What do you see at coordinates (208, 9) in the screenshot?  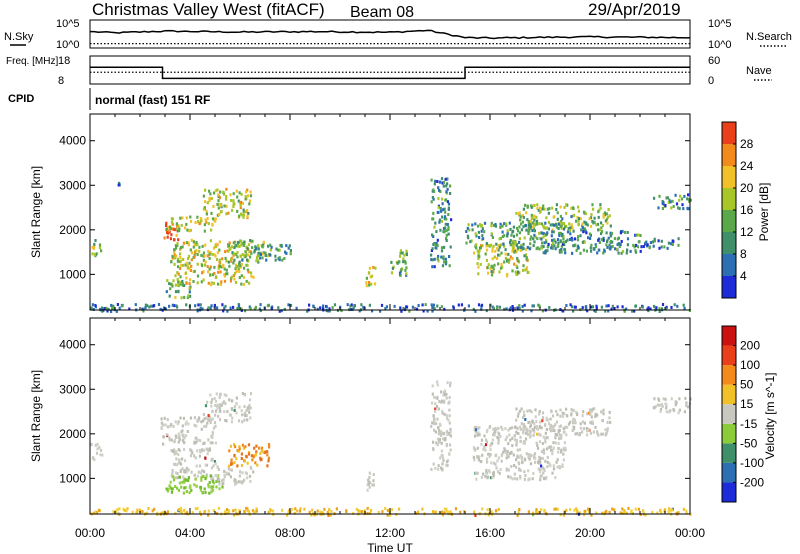 I see `station-title: Christmas Valley West (fitACF)` at bounding box center [208, 9].